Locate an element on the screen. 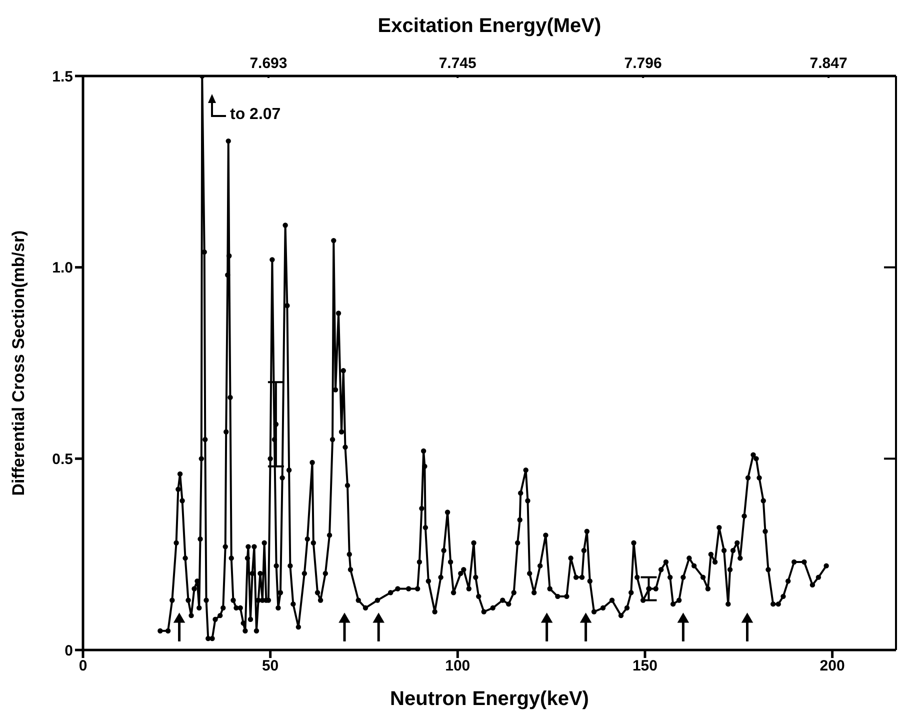 The height and width of the screenshot is (723, 900). x-tick-label: 50 is located at coordinates (270, 666).